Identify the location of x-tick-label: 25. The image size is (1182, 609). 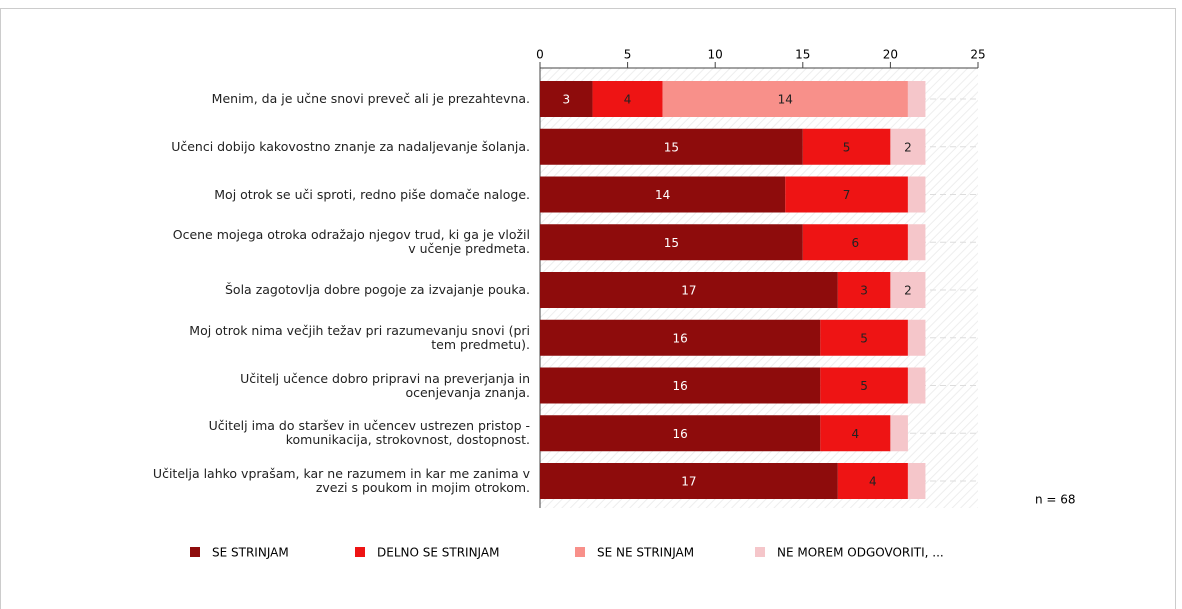
(977, 55).